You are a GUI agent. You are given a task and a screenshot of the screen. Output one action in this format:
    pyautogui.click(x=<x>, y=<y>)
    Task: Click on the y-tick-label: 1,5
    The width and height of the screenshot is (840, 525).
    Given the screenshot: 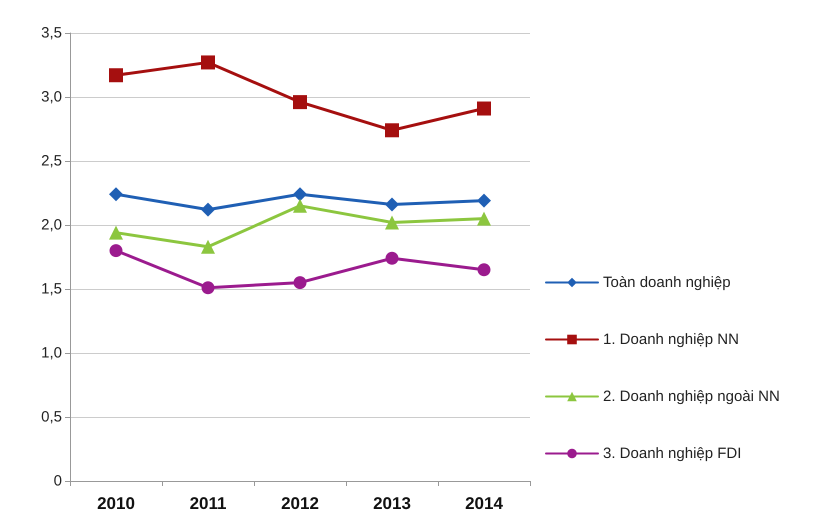 What is the action you would take?
    pyautogui.click(x=51, y=289)
    